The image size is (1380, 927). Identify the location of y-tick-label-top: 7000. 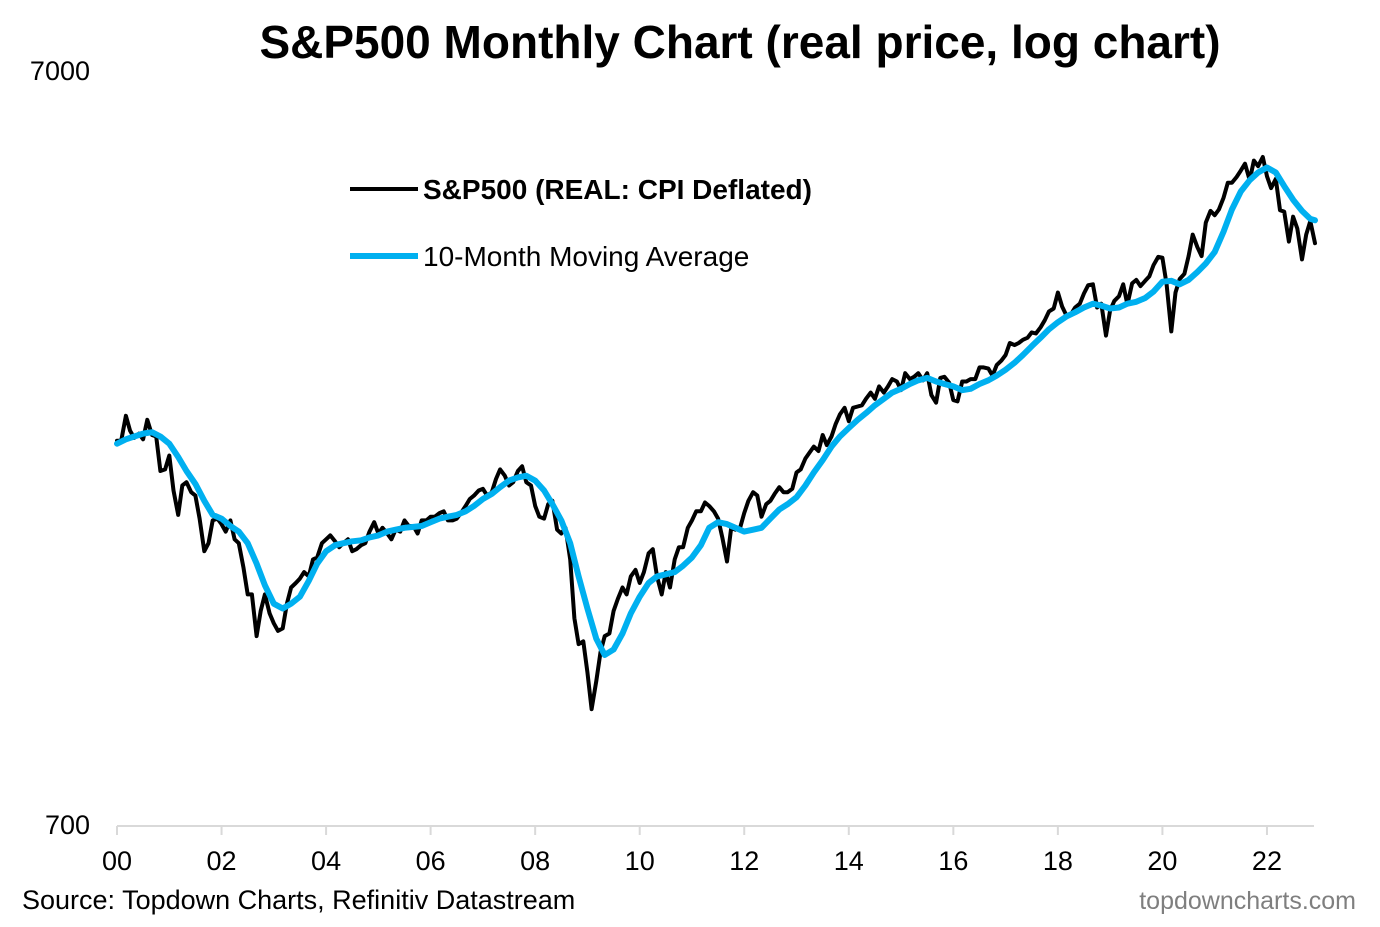
(60, 71).